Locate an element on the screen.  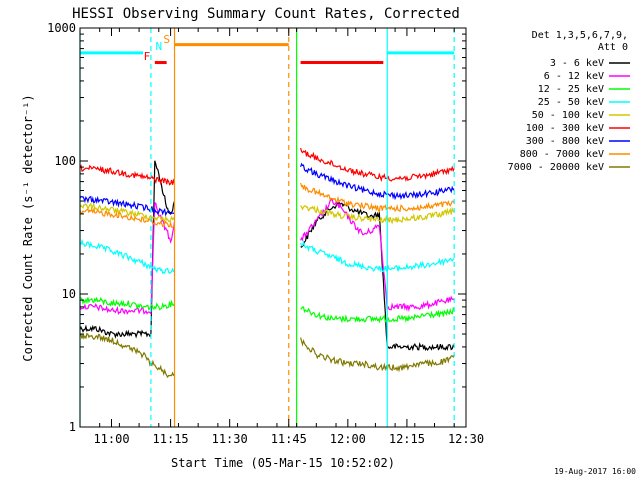
legend-header-0: Det 1,3,5,6,7,9, is located at coordinates (580, 35).